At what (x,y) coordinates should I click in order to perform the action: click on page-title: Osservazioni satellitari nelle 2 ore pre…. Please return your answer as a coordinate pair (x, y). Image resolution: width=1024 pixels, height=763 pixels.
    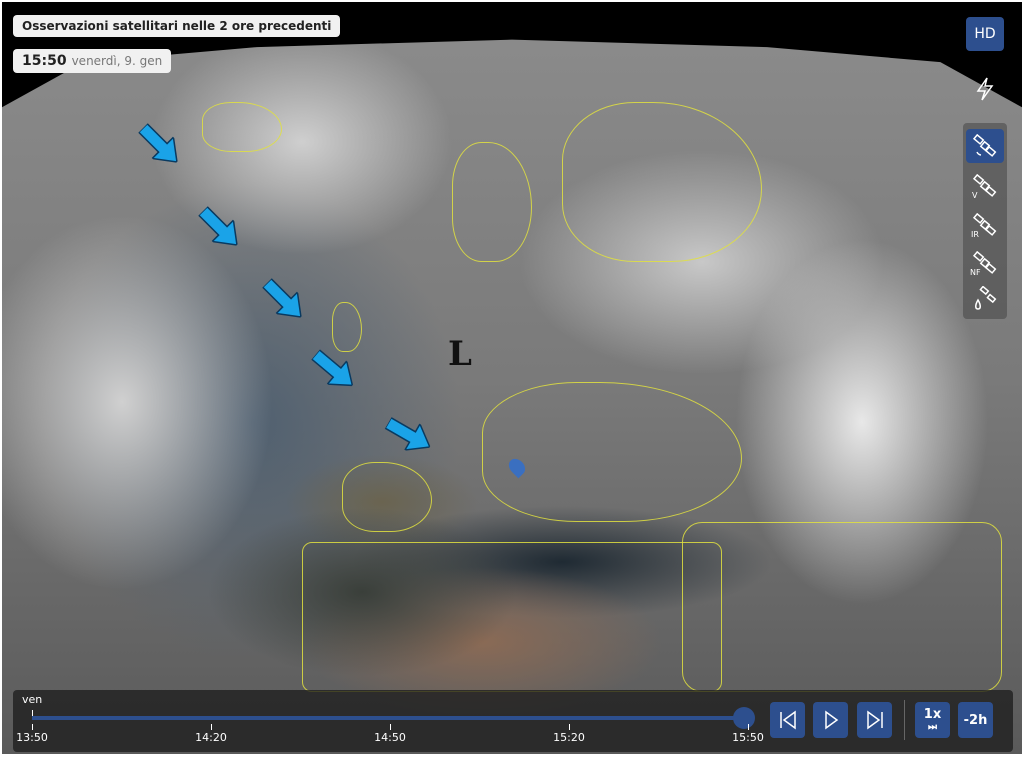
    Looking at the image, I should click on (177, 26).